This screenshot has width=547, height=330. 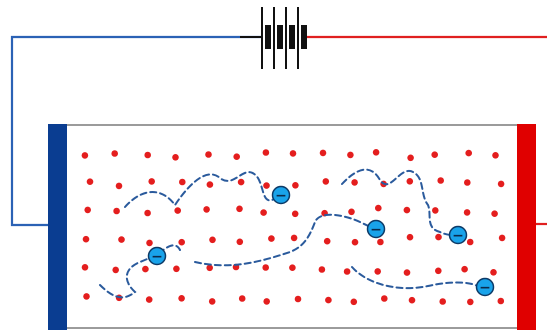 What do you see at coordinates (526, 227) in the screenshot?
I see `positive-plate` at bounding box center [526, 227].